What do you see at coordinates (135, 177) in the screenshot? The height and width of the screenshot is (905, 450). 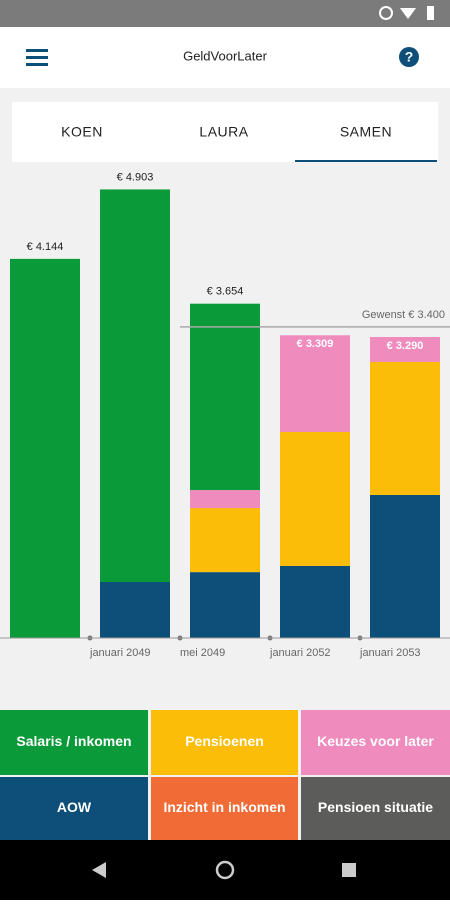 I see `total-label: € 4.903` at bounding box center [135, 177].